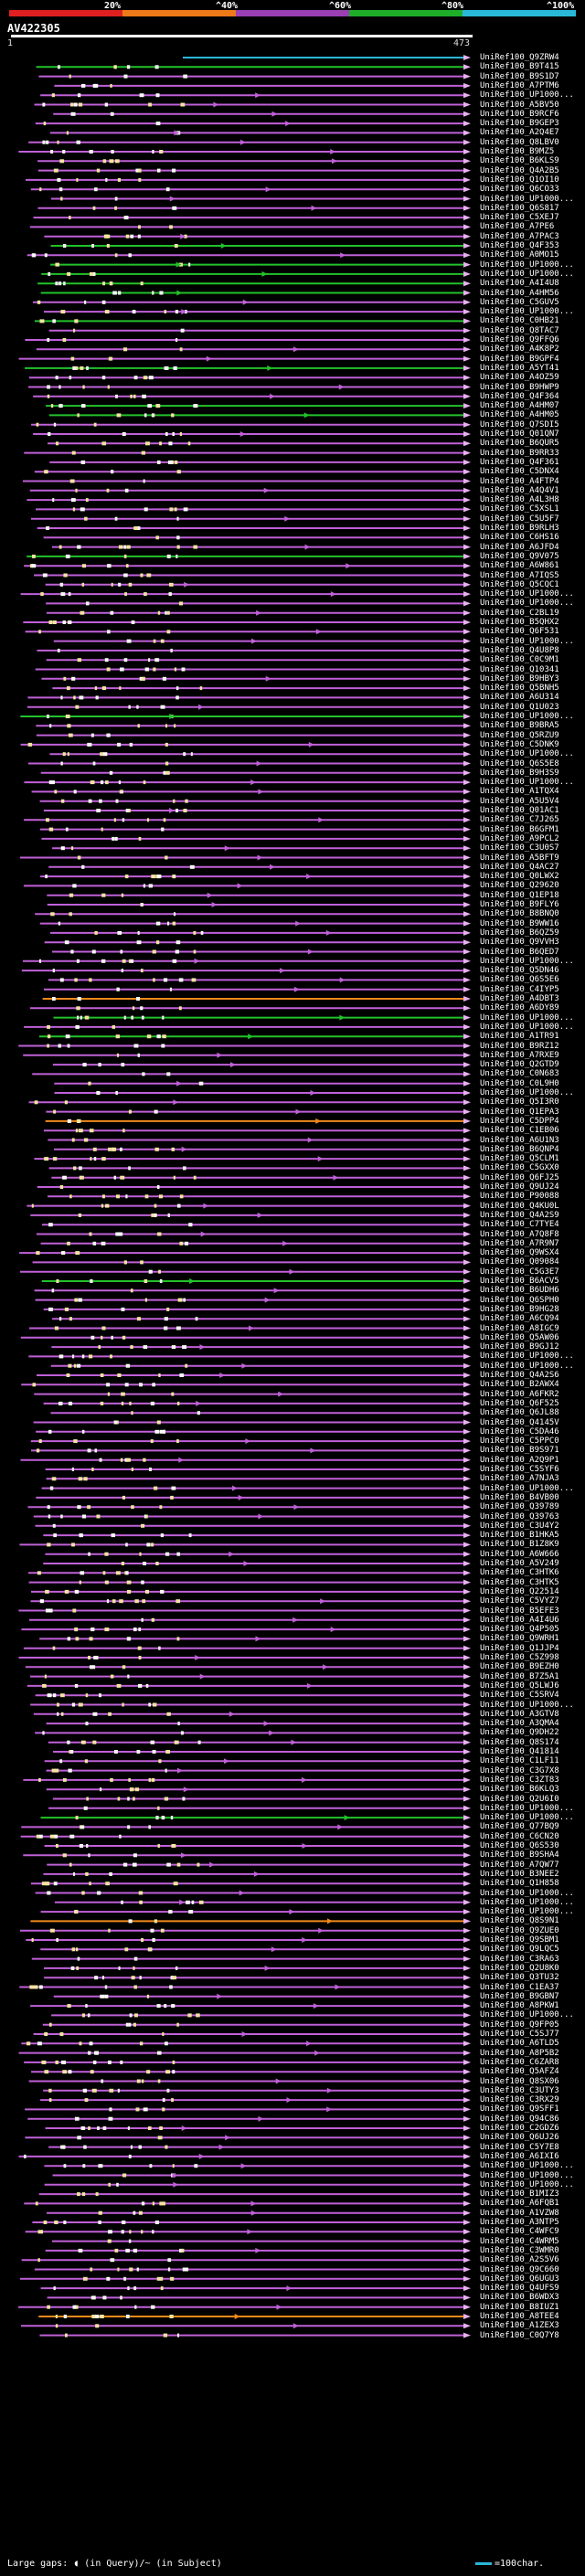 Image resolution: width=585 pixels, height=2576 pixels. I want to click on hit-link: UniRef100_Q6F531, so click(519, 632).